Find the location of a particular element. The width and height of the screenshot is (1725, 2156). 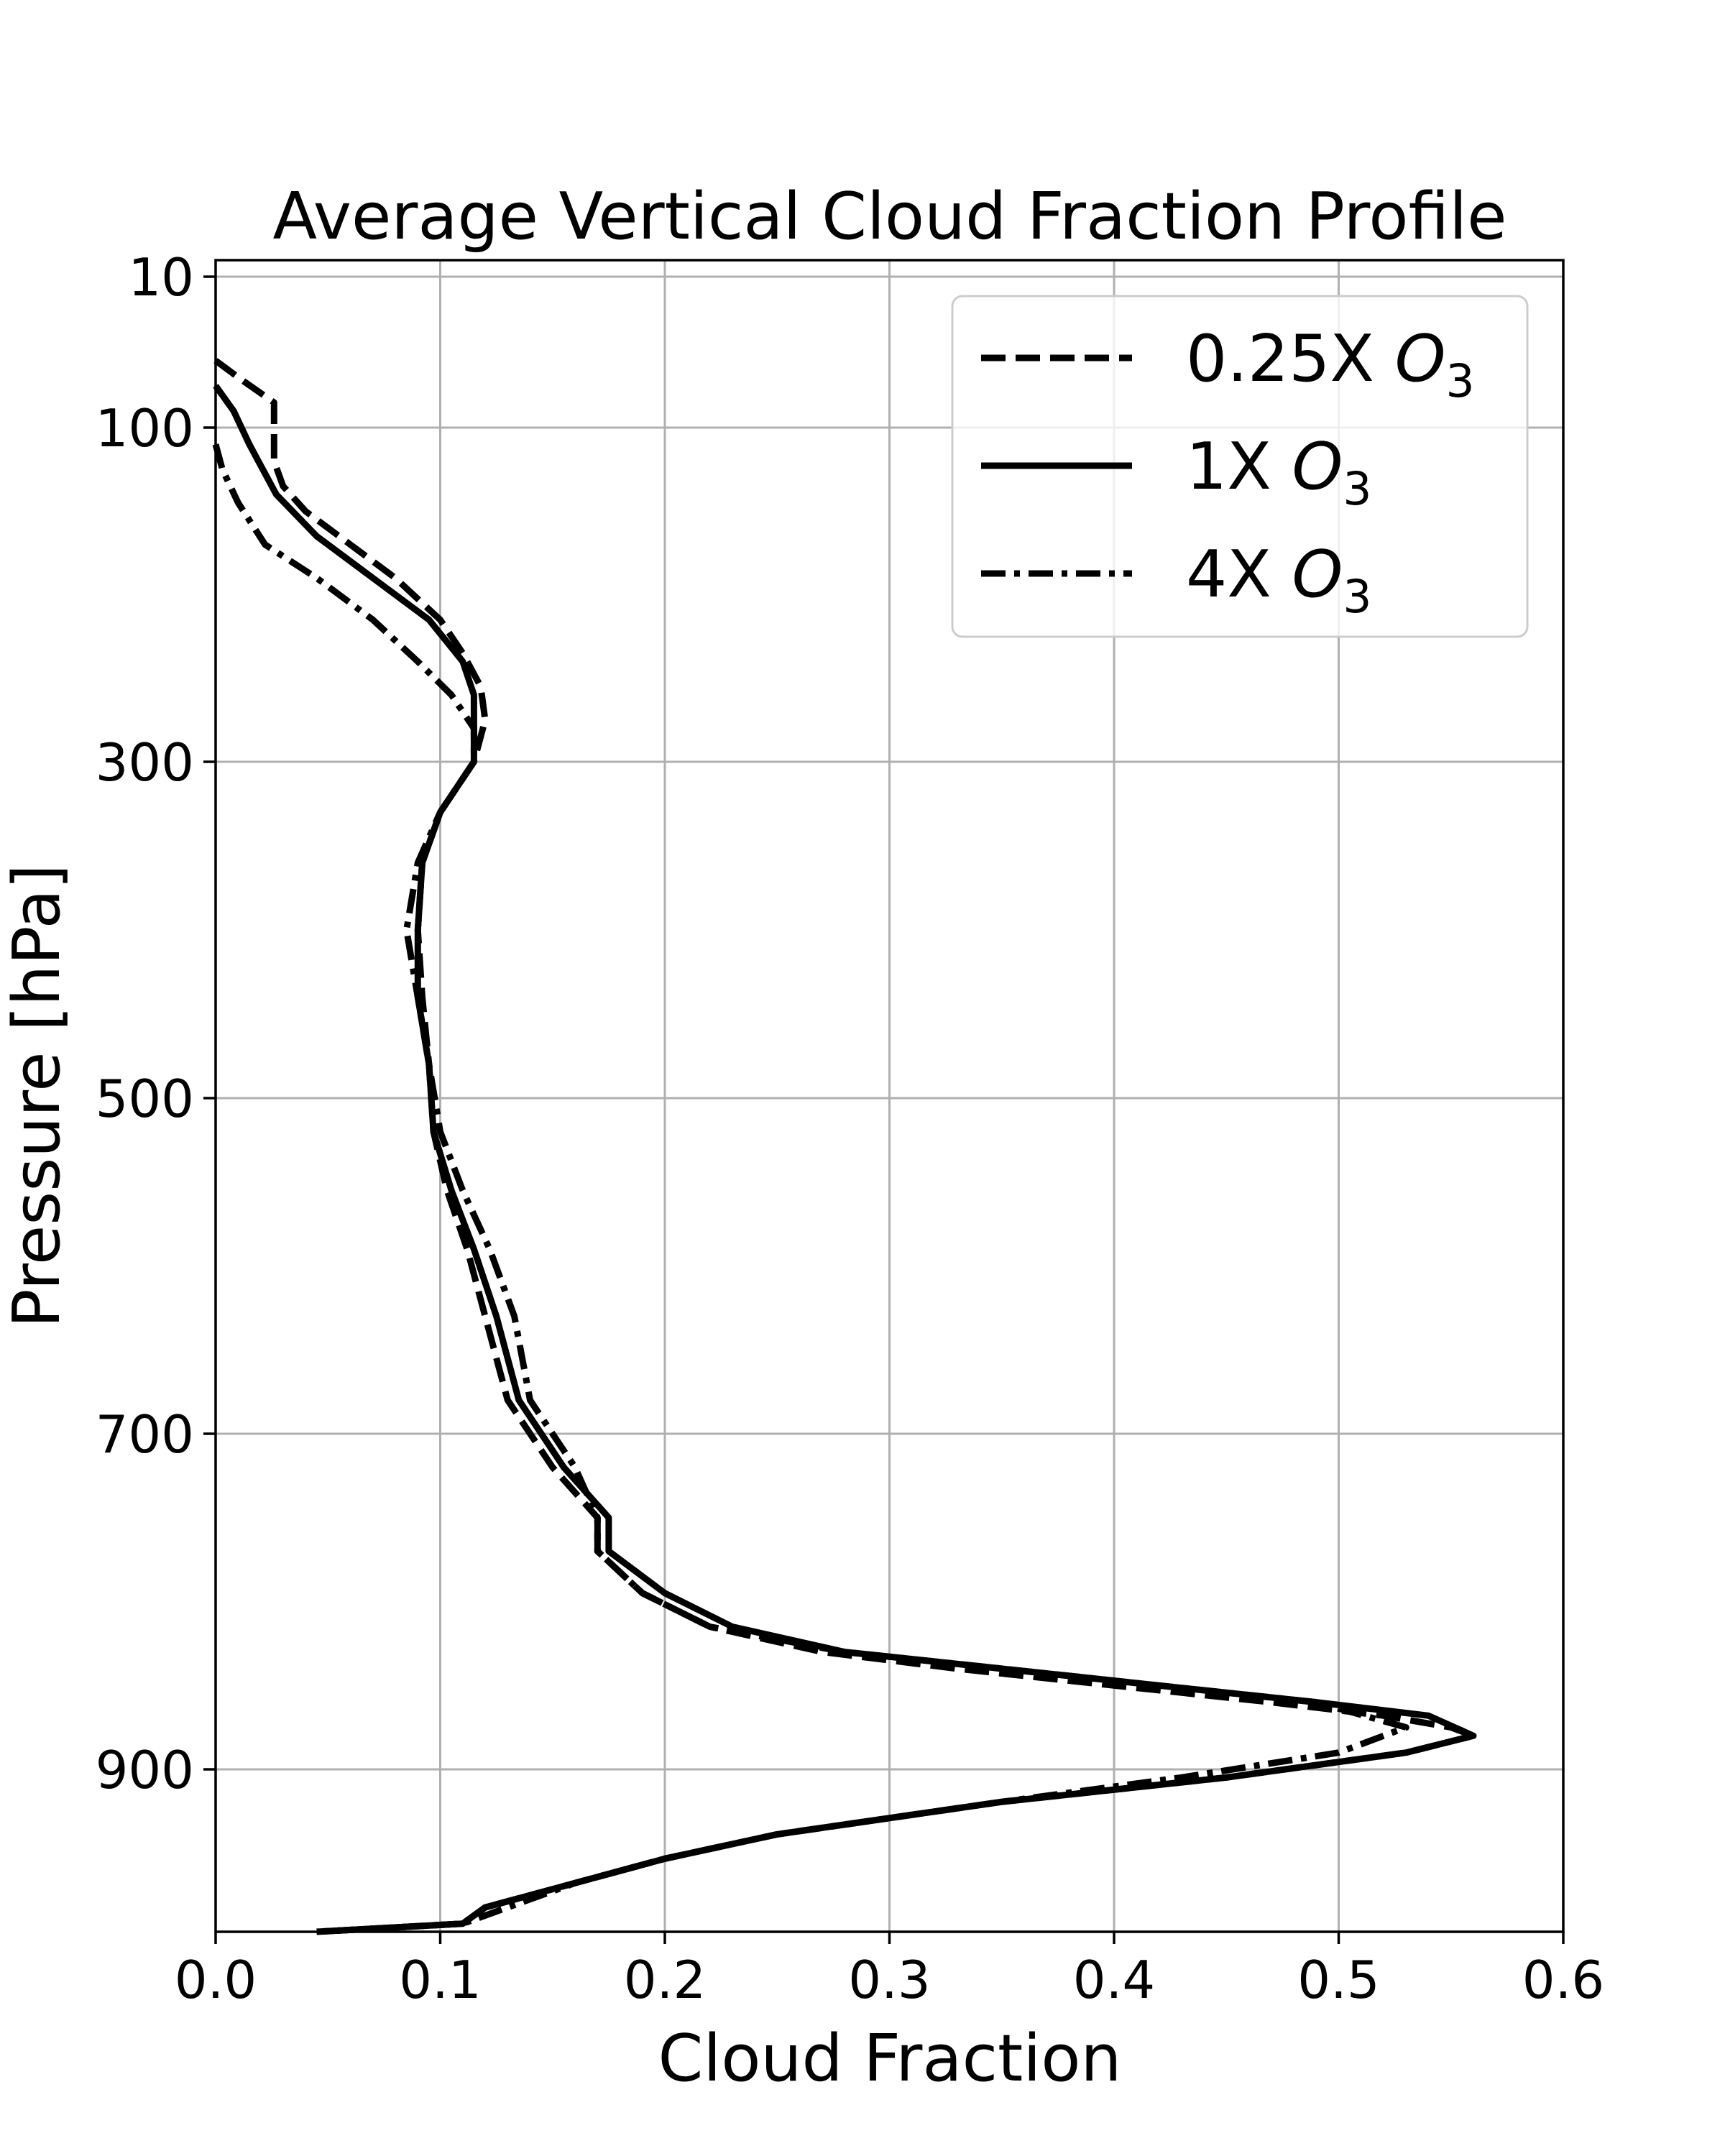

y-axis-label: Pressure [hPa] is located at coordinates (37, 1096).